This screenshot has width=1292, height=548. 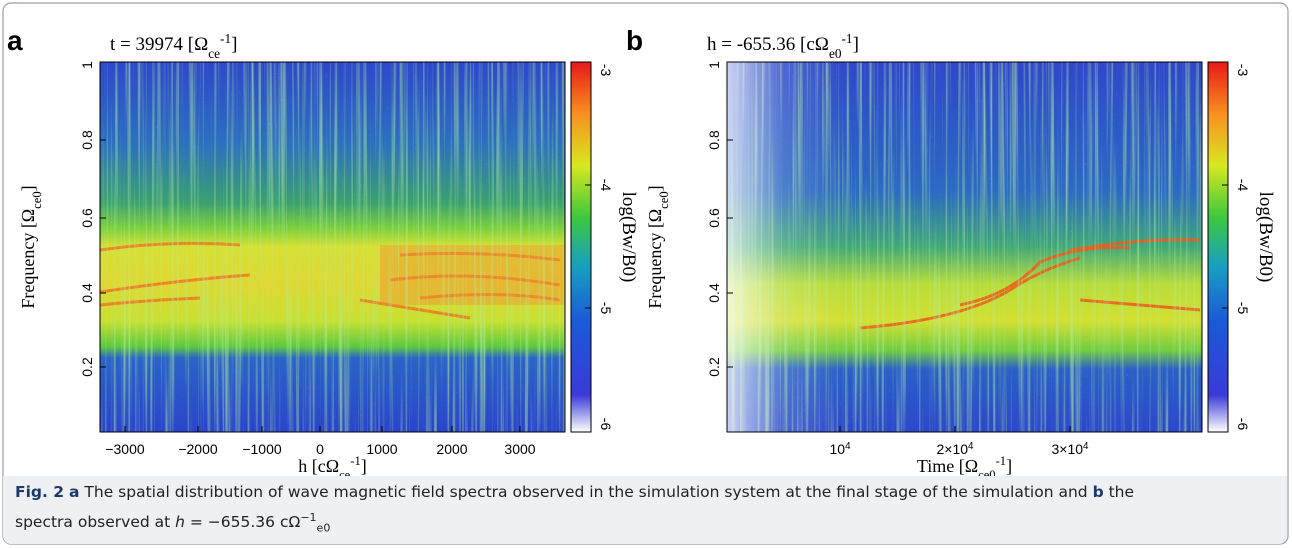 What do you see at coordinates (318, 466) in the screenshot?
I see `text-segment: h [cΩ` at bounding box center [318, 466].